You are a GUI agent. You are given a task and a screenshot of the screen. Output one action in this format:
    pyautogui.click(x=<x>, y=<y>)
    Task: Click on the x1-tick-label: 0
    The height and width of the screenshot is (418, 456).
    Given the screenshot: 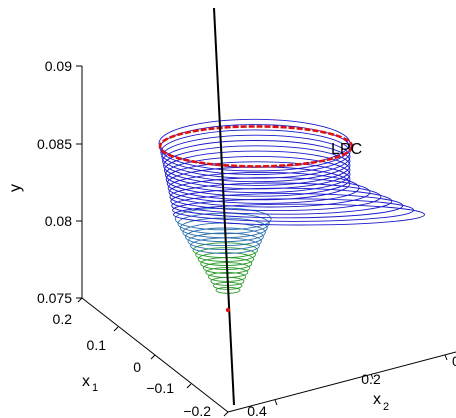 What is the action you would take?
    pyautogui.click(x=137, y=367)
    